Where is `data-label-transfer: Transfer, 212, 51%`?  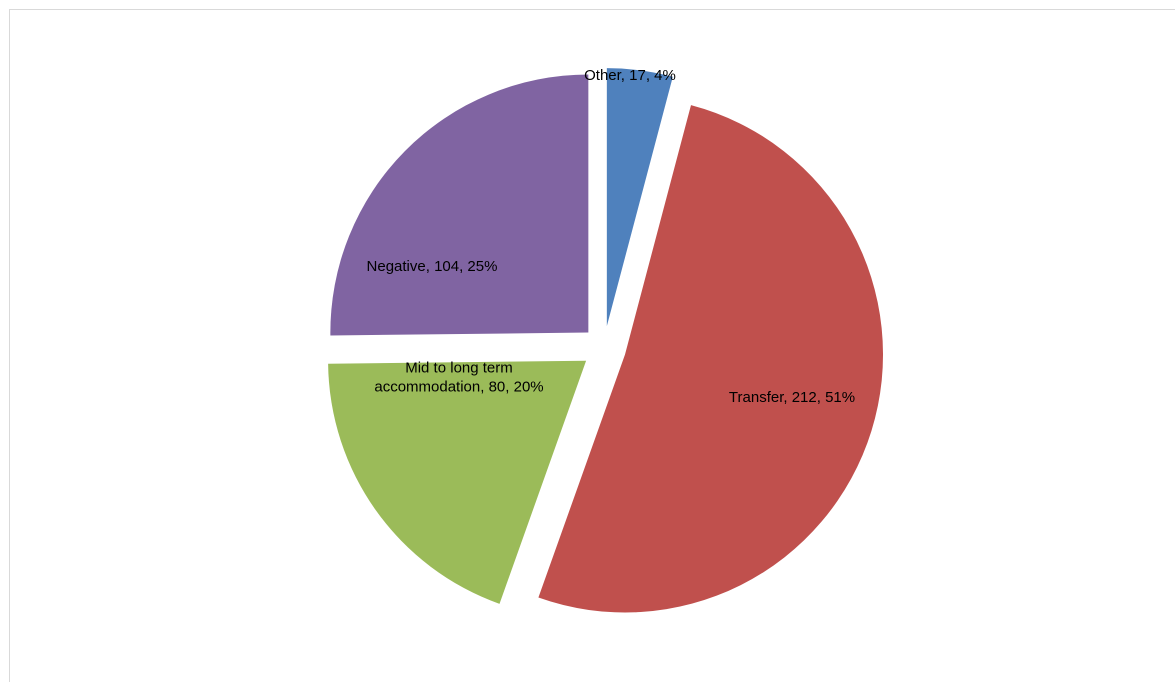 data-label-transfer: Transfer, 212, 51% is located at coordinates (792, 397).